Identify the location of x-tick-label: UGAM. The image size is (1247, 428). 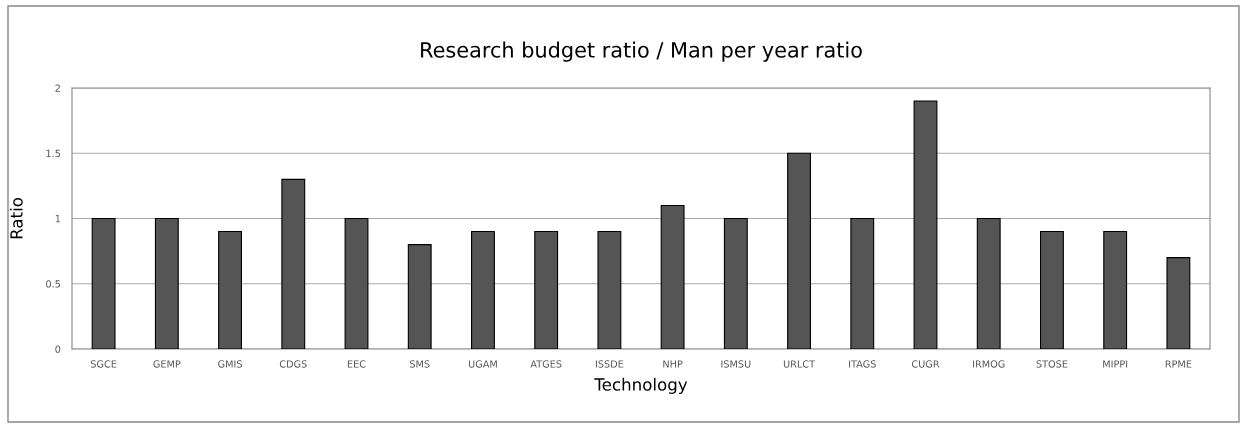
(482, 364).